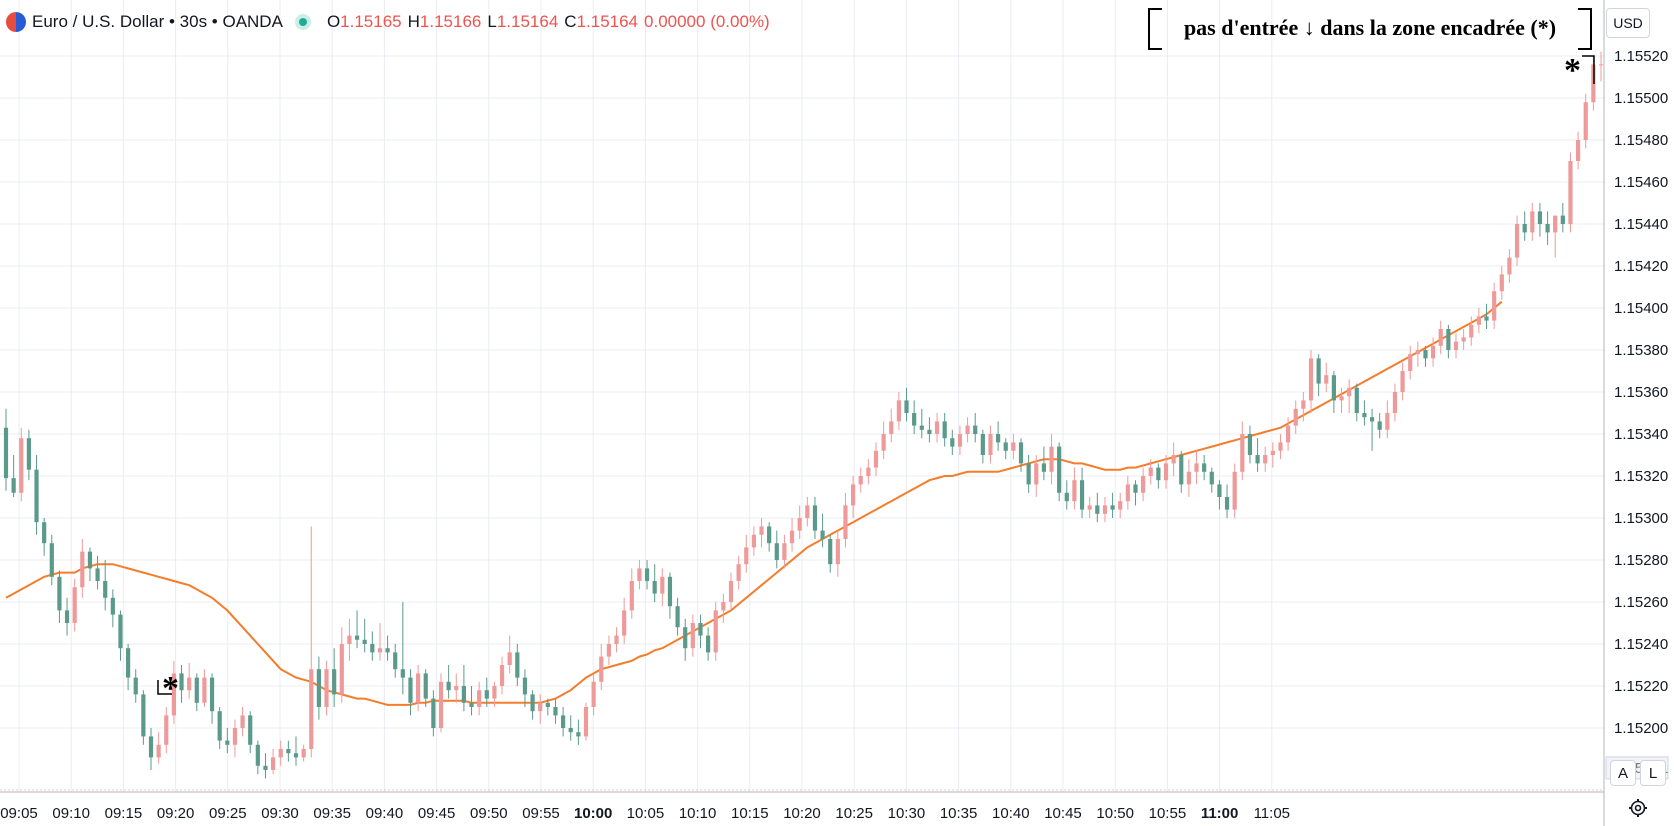  What do you see at coordinates (1653, 773) in the screenshot?
I see `log-scale-button: L` at bounding box center [1653, 773].